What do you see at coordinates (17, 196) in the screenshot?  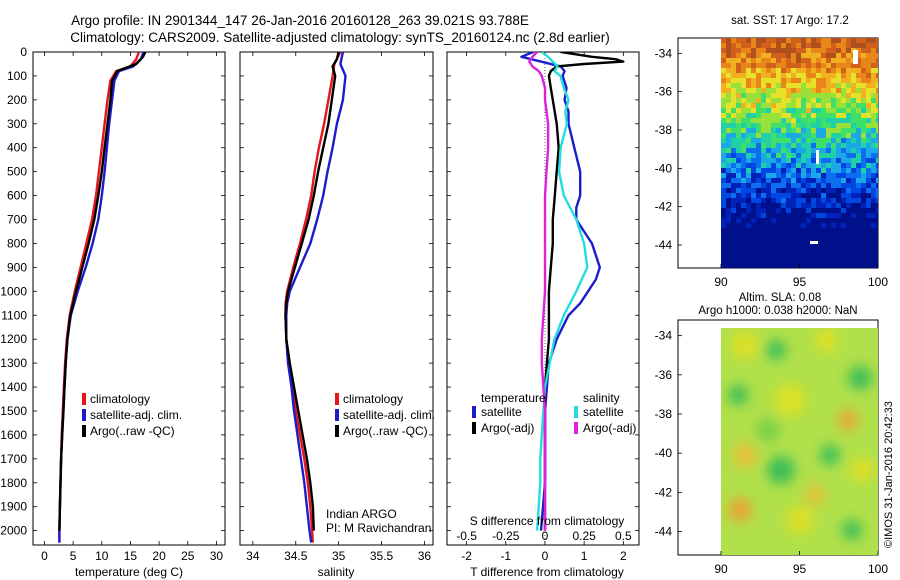 I see `depth-tick-label: 600` at bounding box center [17, 196].